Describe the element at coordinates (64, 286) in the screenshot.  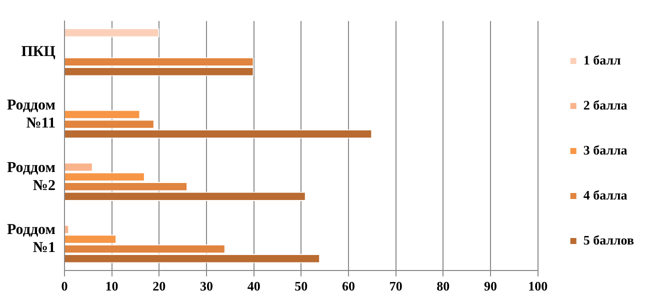
I see `x-tick-label: 0` at that location.